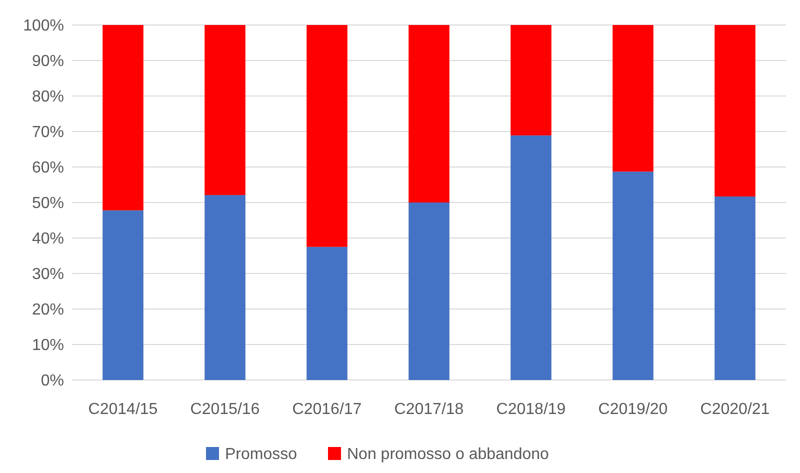 This screenshot has width=800, height=473. I want to click on y-tick-label: 40%, so click(48, 239).